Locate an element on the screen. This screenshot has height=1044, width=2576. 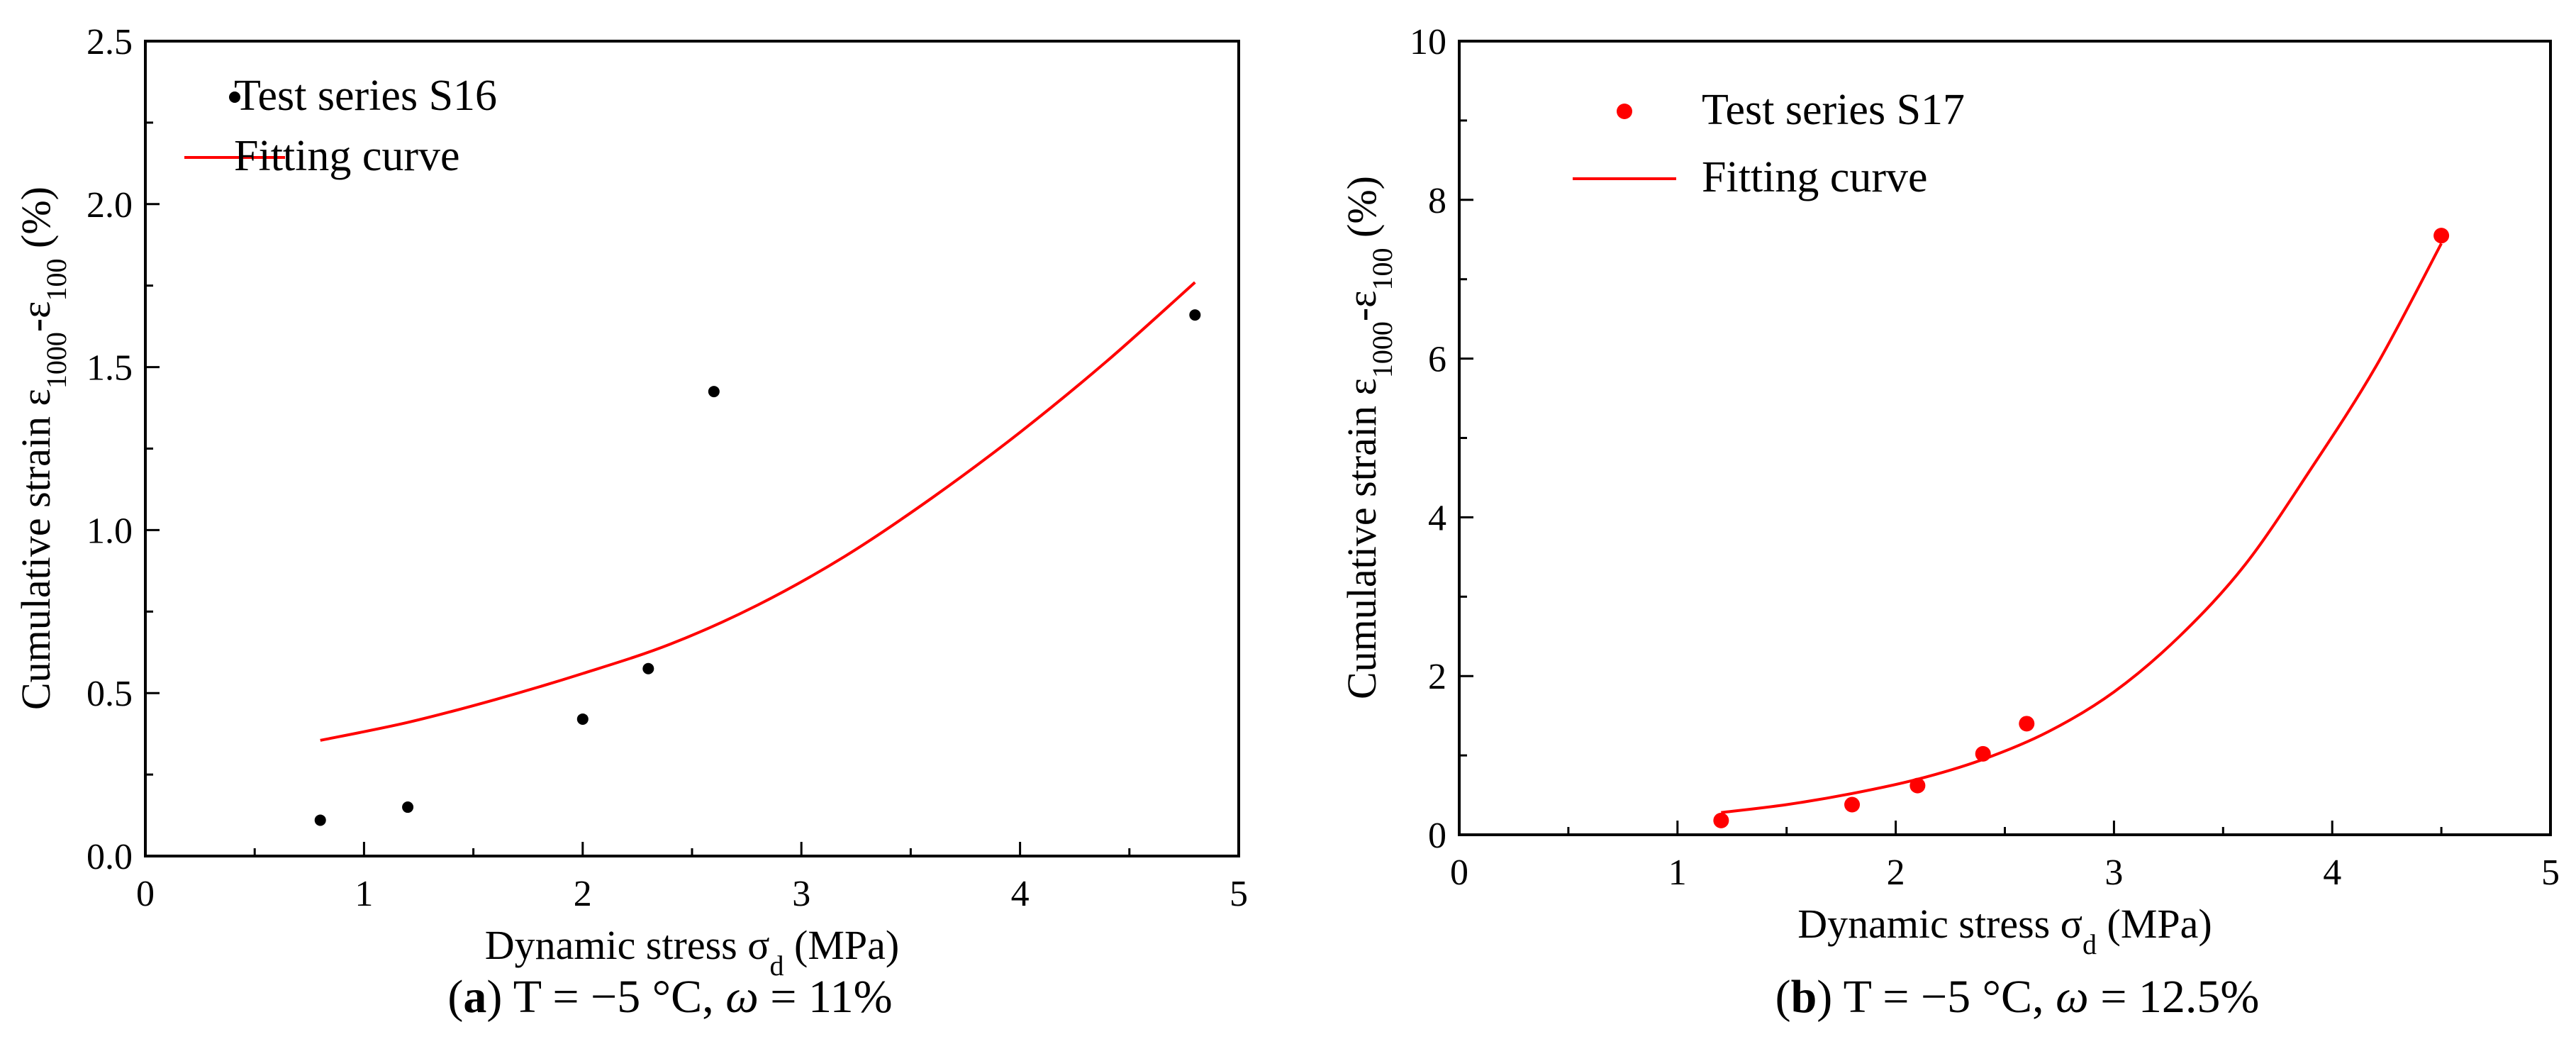
legend-label-points-a: Test series S16 is located at coordinates (366, 96).